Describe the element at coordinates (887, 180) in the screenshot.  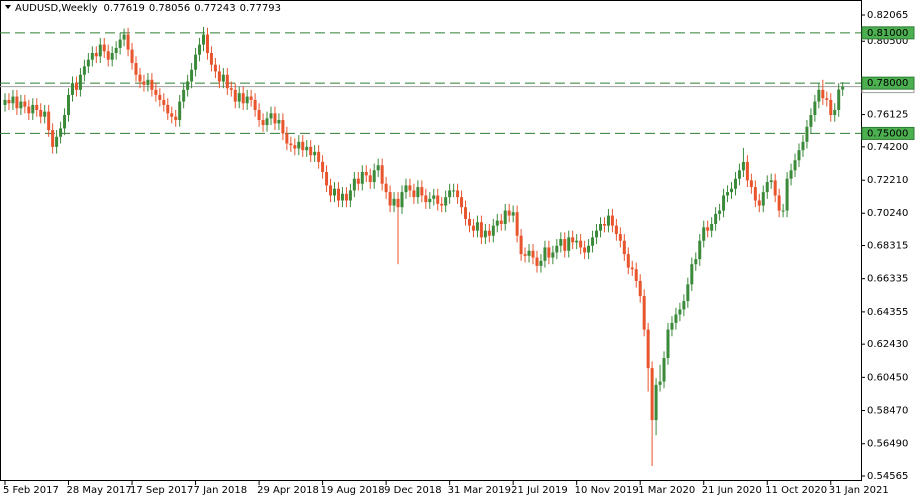
I see `y-tick-label: 0.72210` at that location.